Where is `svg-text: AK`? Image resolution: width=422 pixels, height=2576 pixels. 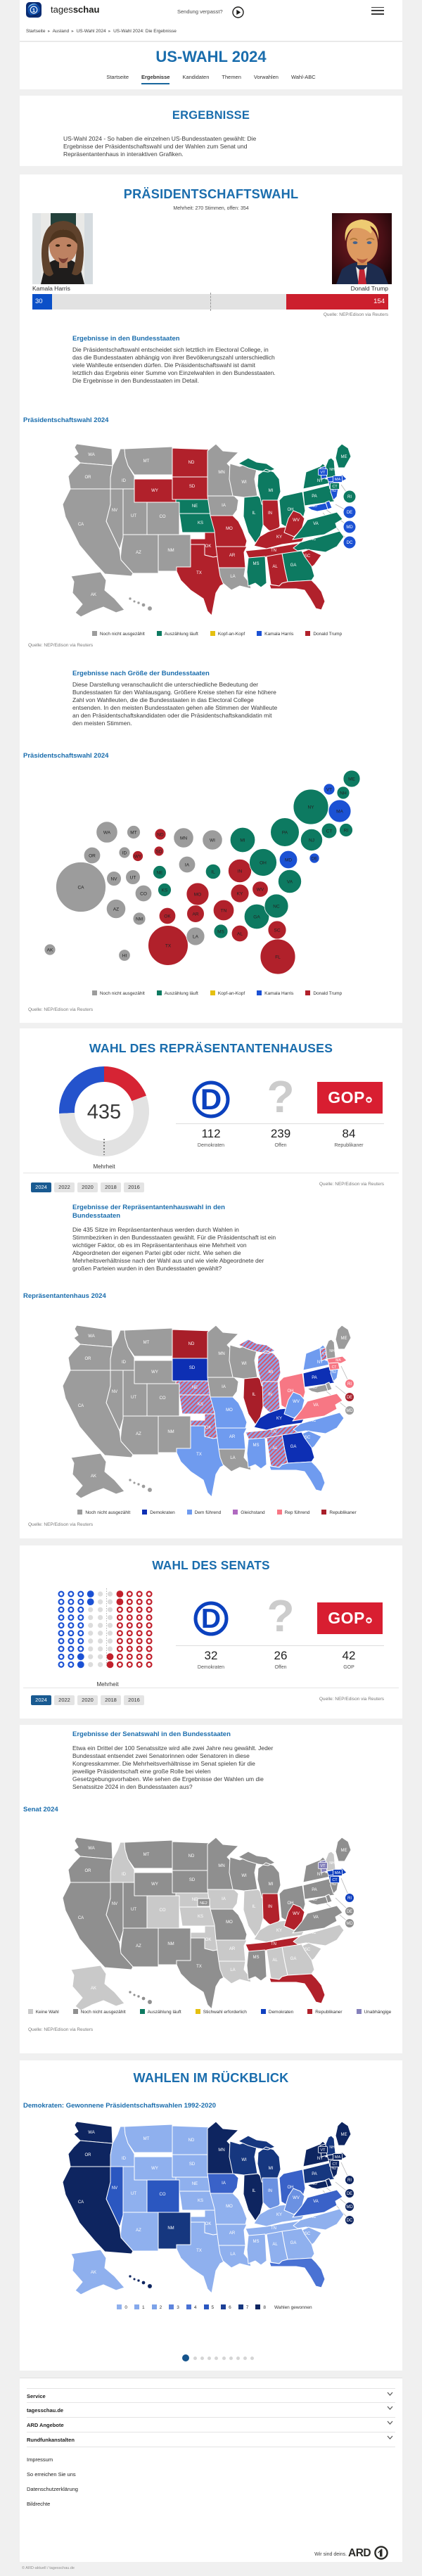
svg-text: AK is located at coordinates (93, 2273).